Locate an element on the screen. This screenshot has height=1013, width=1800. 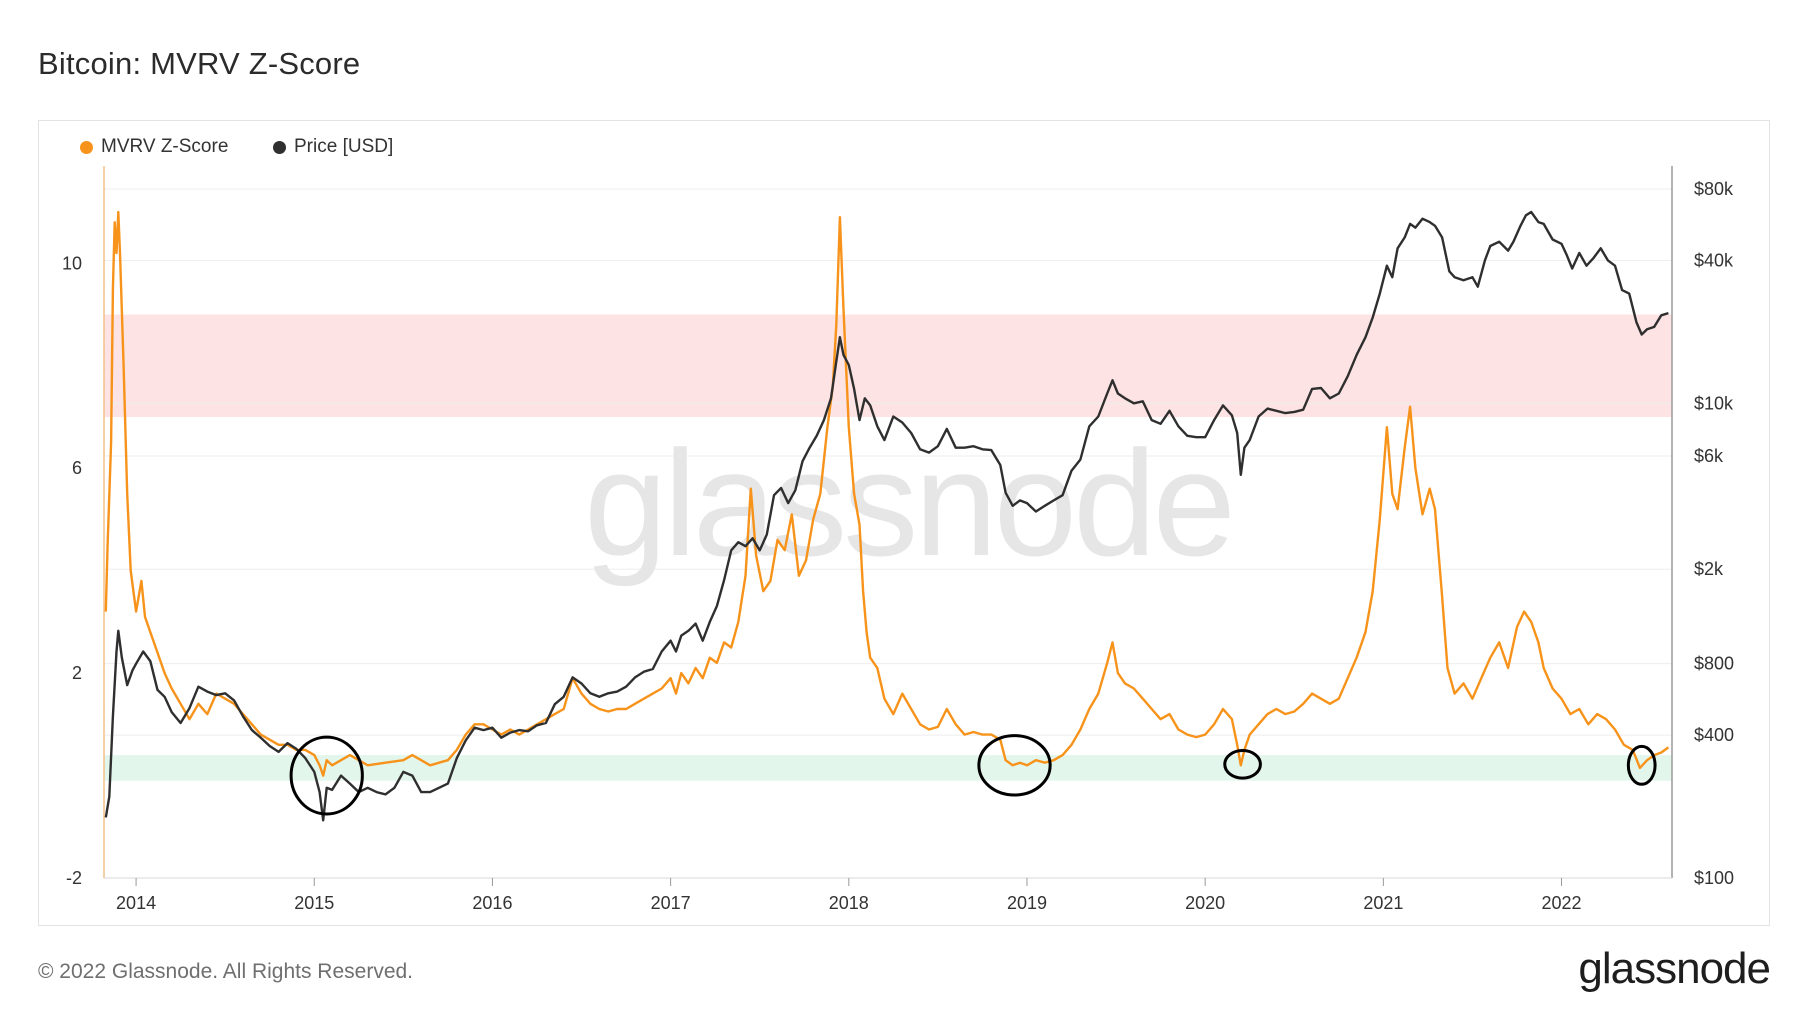
x-tick-label-2018: 2018 is located at coordinates (849, 903).